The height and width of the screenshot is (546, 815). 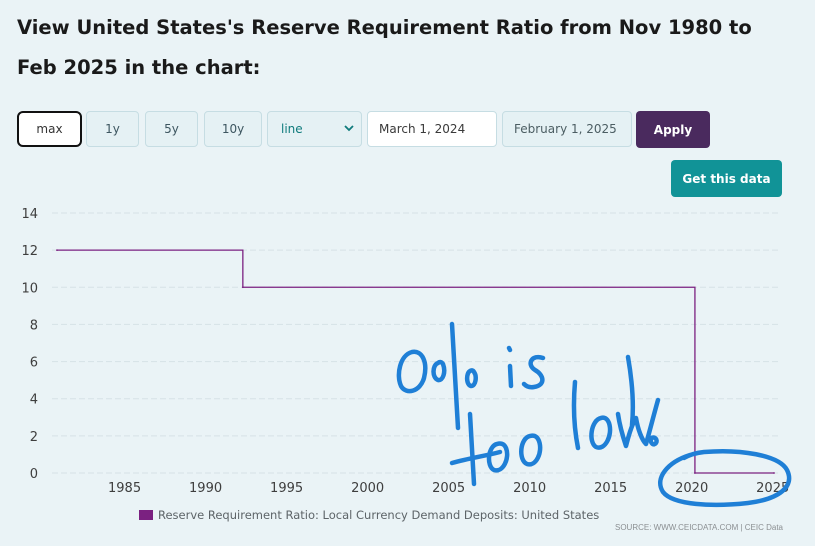 I want to click on y-tick-label: 0, so click(x=34, y=474).